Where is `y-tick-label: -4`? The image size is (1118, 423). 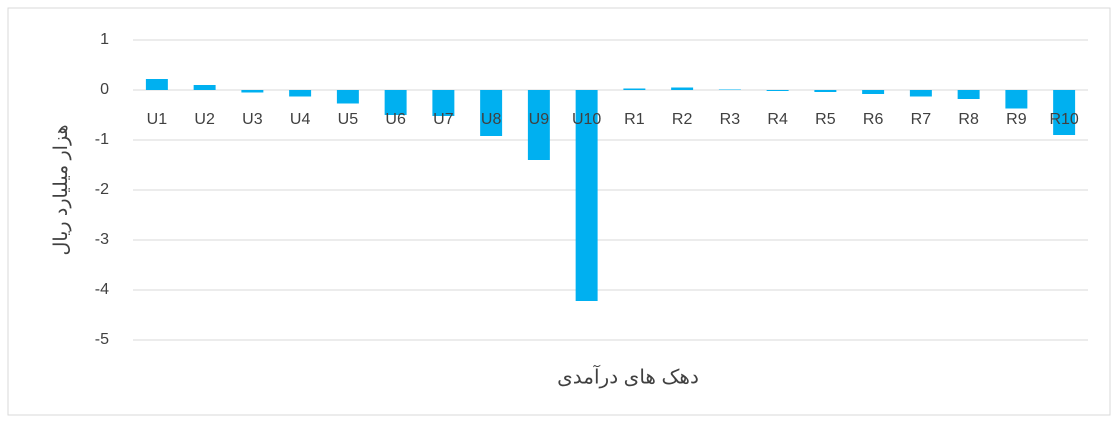
y-tick-label: -4 is located at coordinates (102, 289).